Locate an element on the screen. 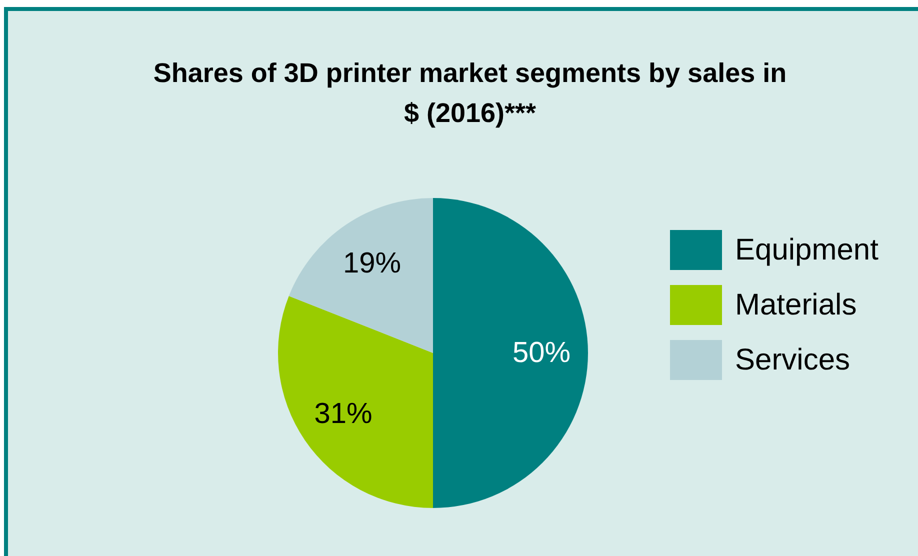  legend-label: Equipment is located at coordinates (807, 250).